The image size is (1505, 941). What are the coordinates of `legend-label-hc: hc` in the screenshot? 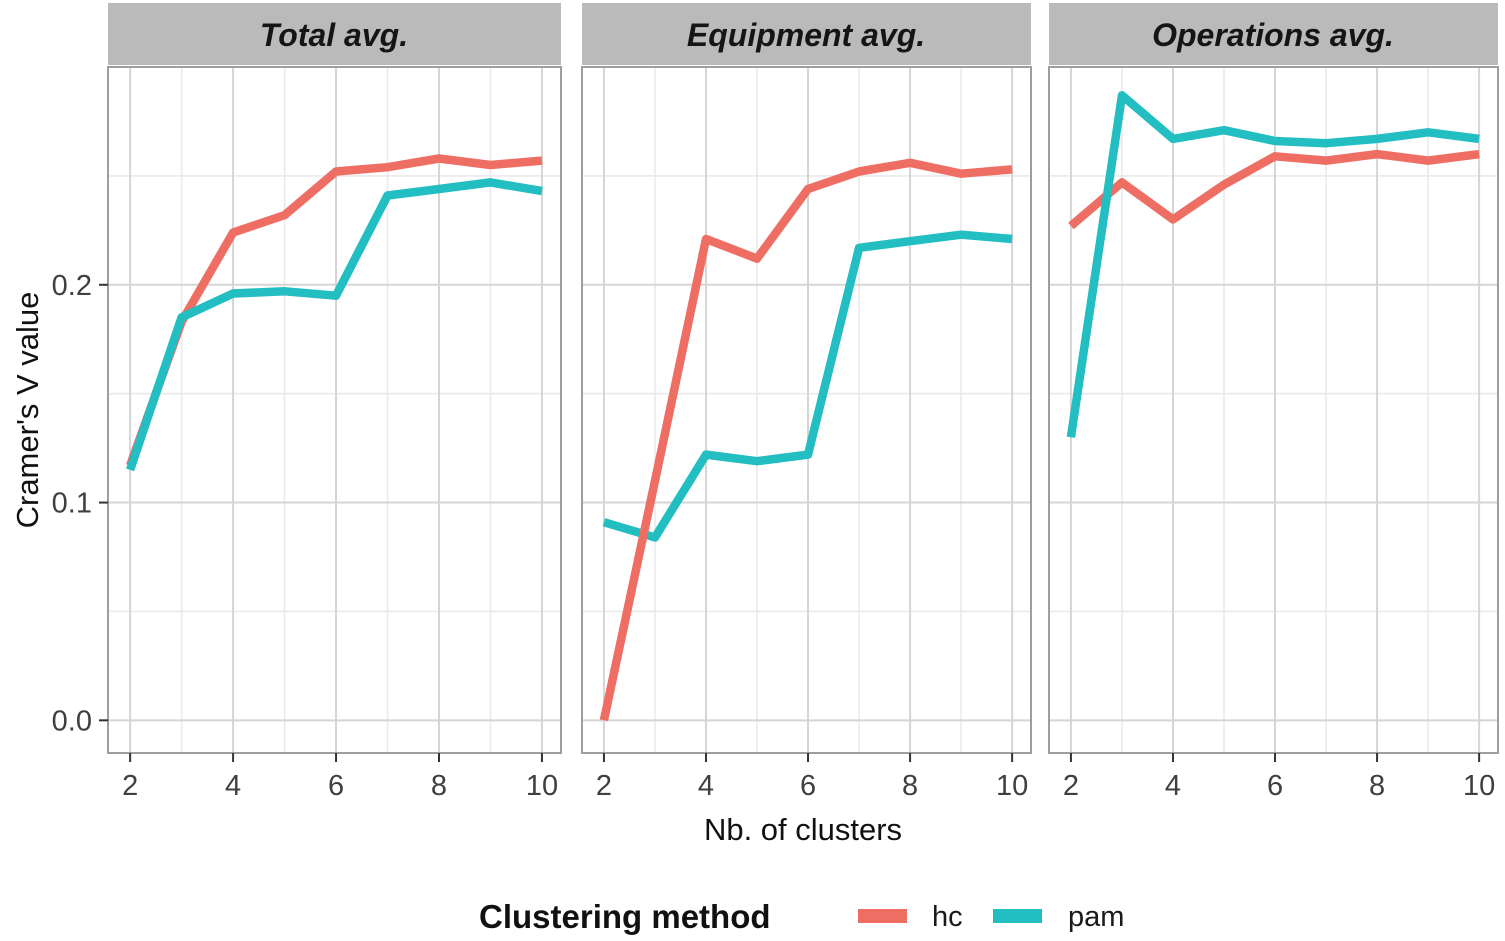 It's located at (947, 917).